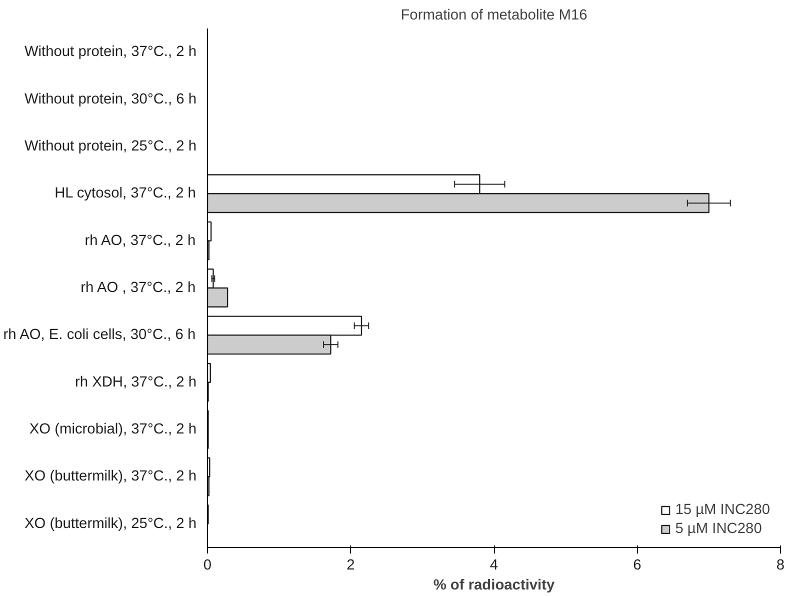 This screenshot has width=810, height=596. What do you see at coordinates (110, 146) in the screenshot?
I see `y-tick-label: Without protein, 25°C., 2 h` at bounding box center [110, 146].